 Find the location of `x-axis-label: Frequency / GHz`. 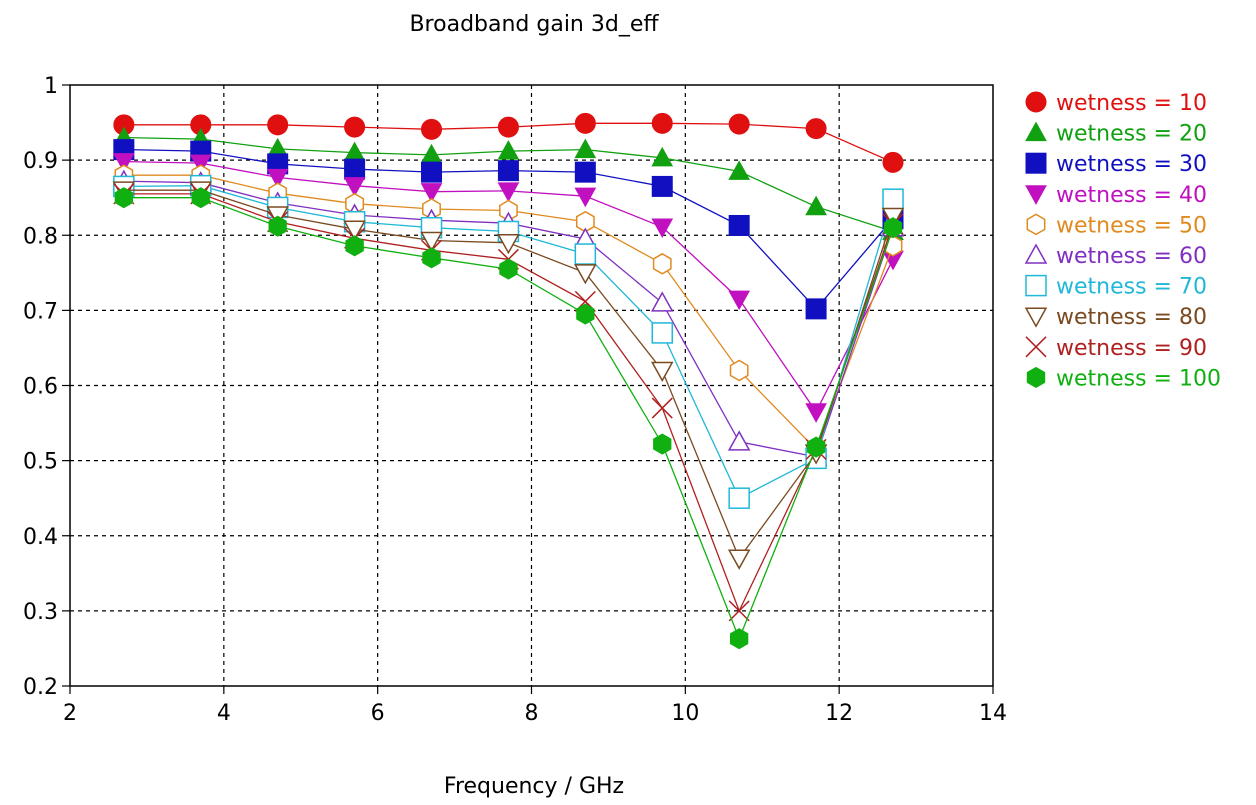

x-axis-label: Frequency / GHz is located at coordinates (534, 786).